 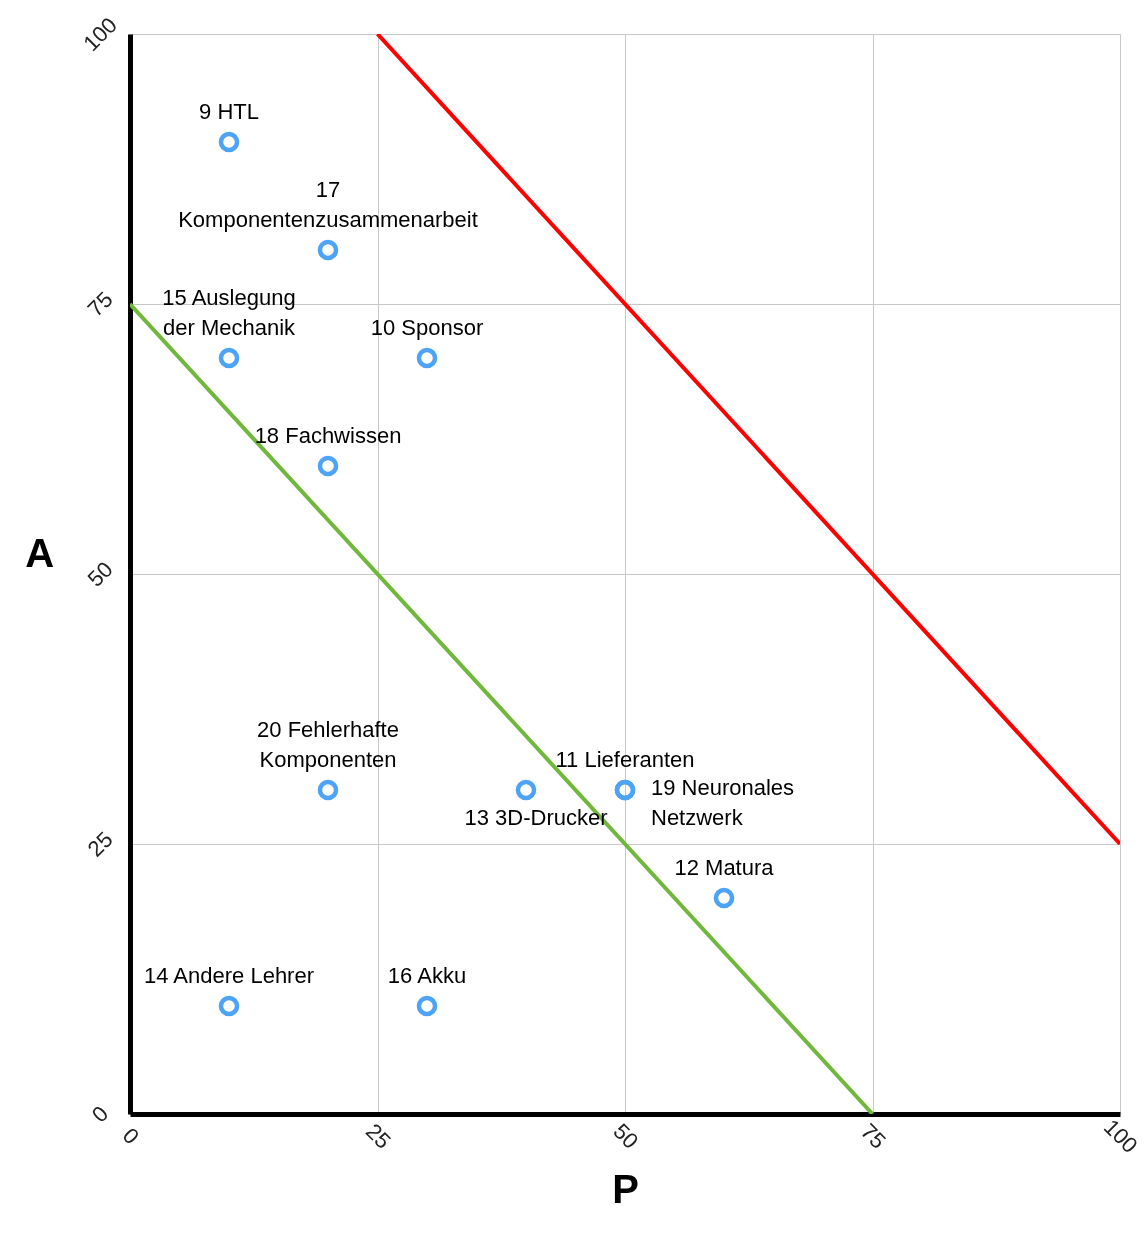 What do you see at coordinates (100, 574) in the screenshot?
I see `y-tick-label: 50` at bounding box center [100, 574].